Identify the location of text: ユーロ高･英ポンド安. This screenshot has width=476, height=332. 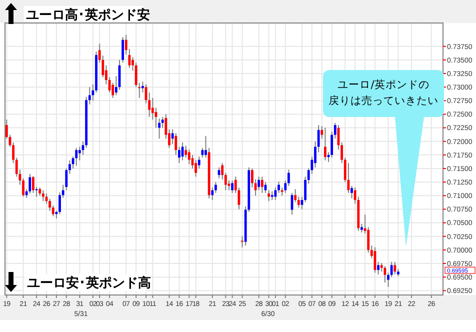
(88, 15).